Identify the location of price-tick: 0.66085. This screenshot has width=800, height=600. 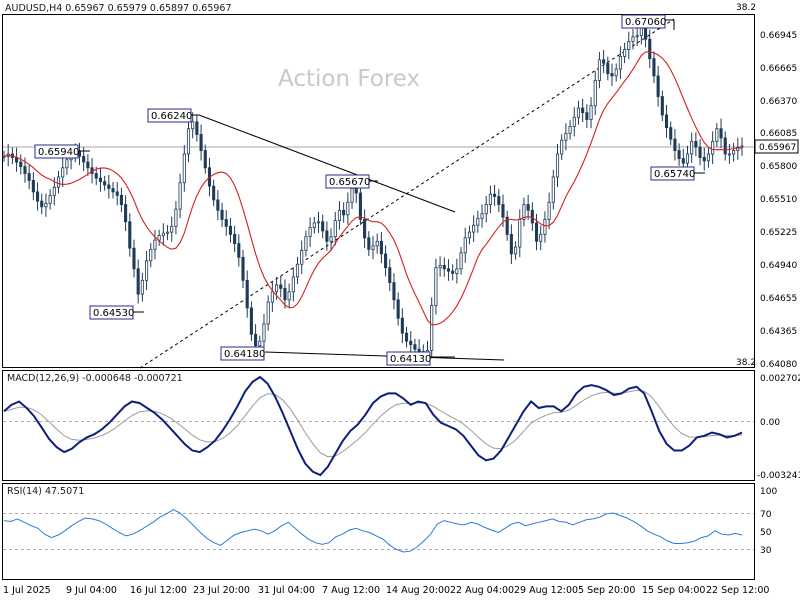
(778, 134).